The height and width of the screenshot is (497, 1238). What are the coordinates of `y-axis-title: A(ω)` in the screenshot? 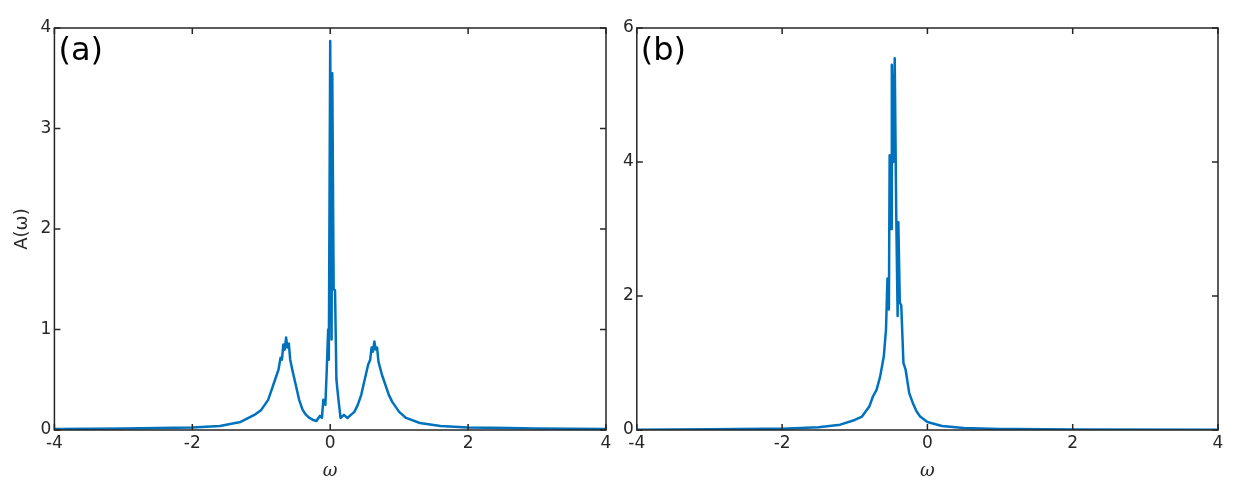 It's located at (21, 229).